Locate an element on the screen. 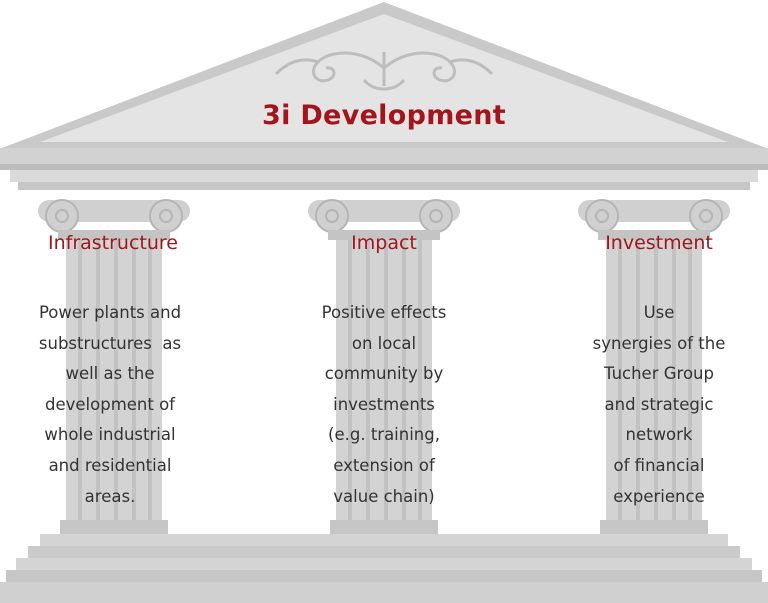  pillar-heading-investment: Investment is located at coordinates (659, 243).